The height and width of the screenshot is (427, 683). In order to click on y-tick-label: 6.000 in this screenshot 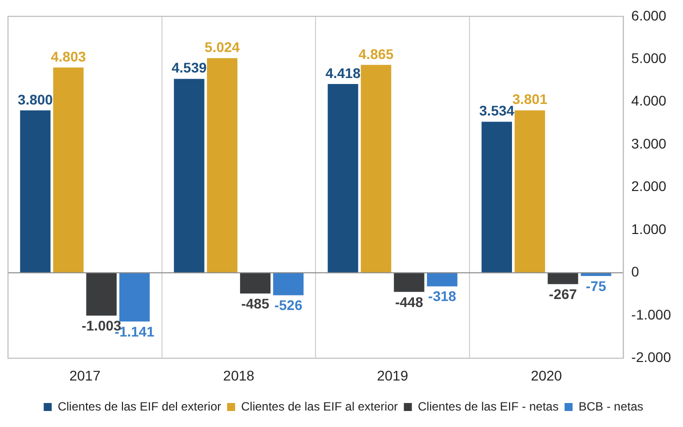, I will do `click(649, 15)`.